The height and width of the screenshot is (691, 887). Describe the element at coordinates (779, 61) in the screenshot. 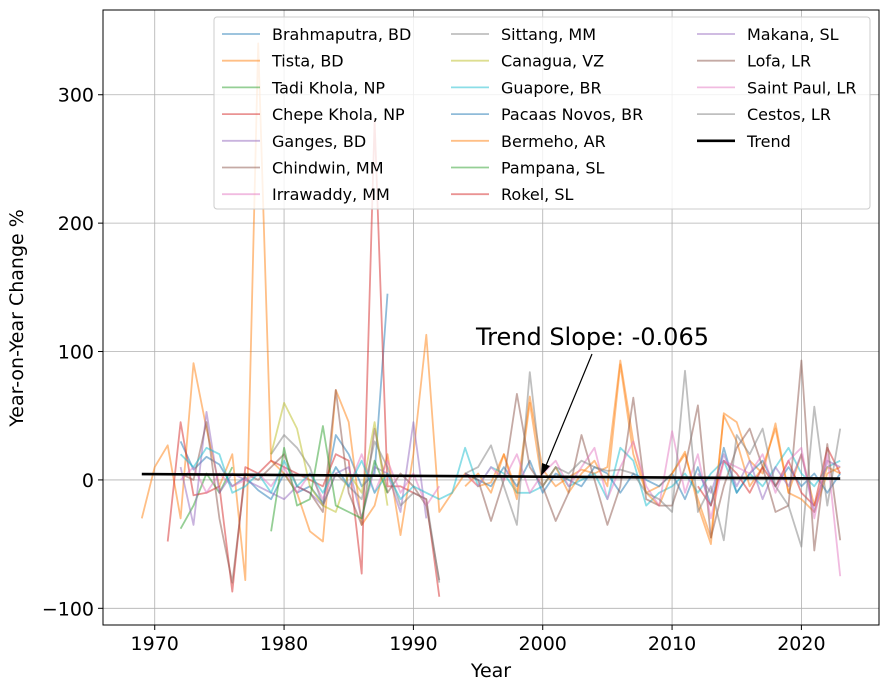

I see `legend-label: Lofa, LR` at that location.